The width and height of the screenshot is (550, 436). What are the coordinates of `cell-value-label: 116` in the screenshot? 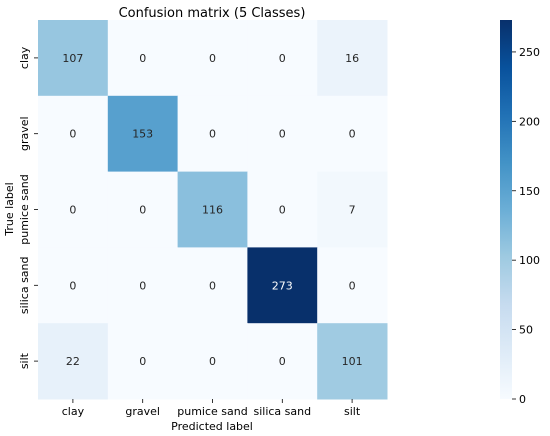 It's located at (212, 210).